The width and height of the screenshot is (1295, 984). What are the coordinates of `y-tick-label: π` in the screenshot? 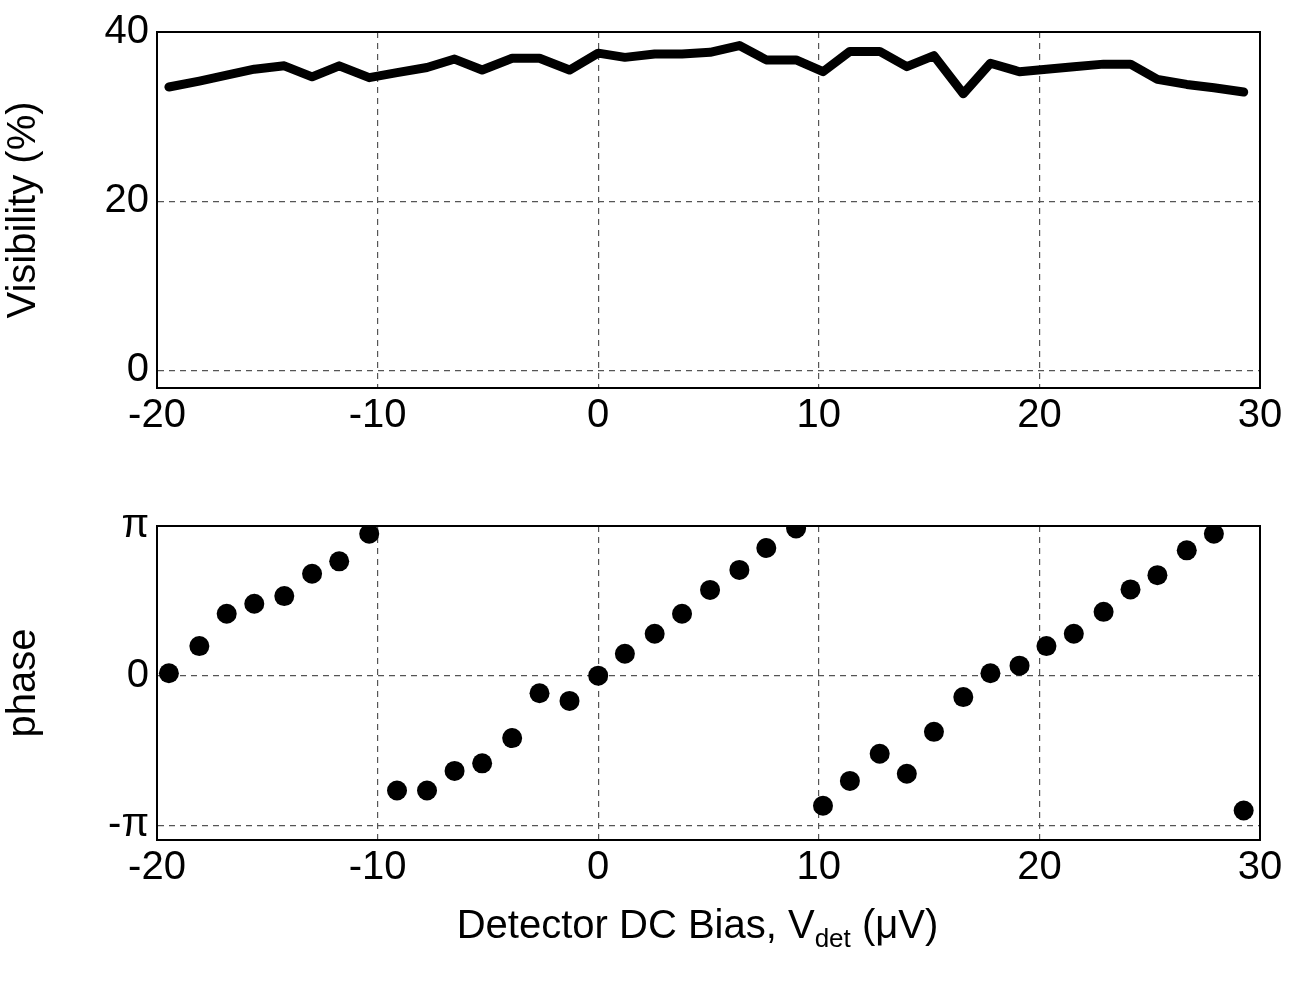 It's located at (135, 523).